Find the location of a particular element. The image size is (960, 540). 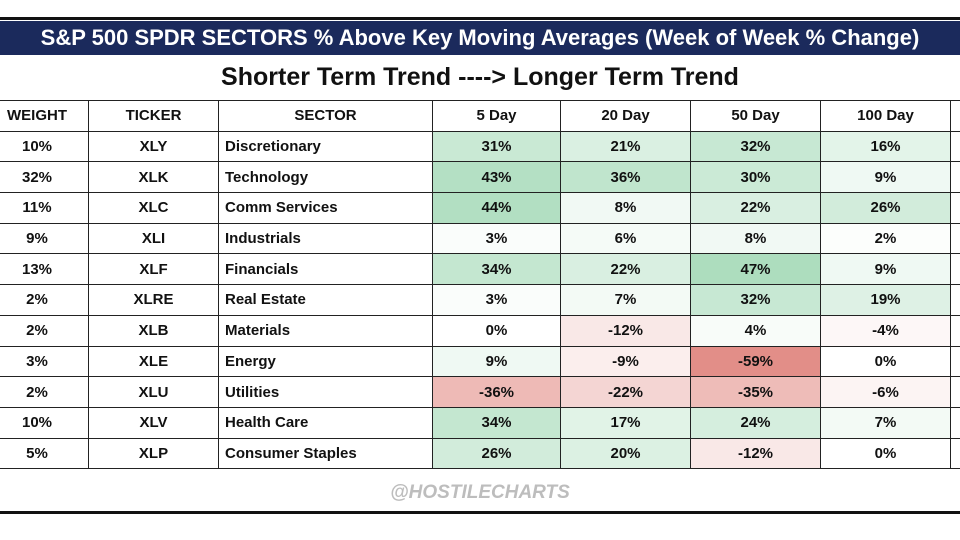

cell: XLY is located at coordinates (153, 146).